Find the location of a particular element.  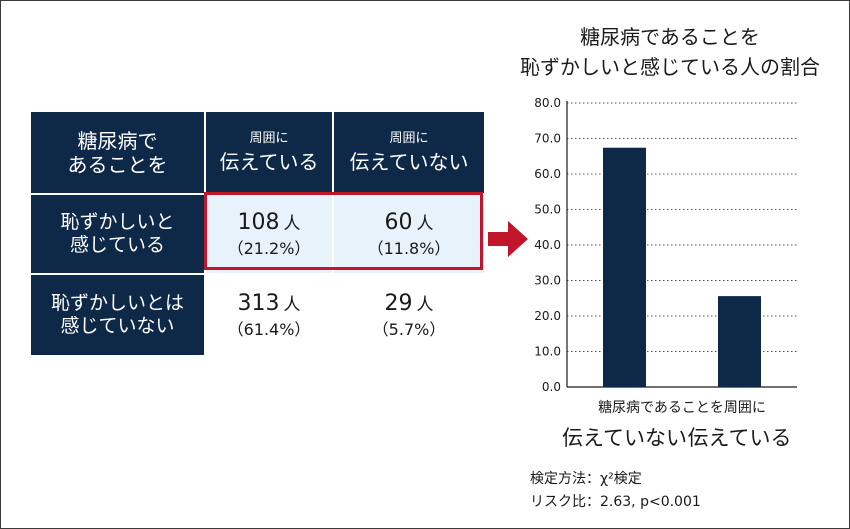

cell-ashamed-telling: 108 人 （21.2%） is located at coordinates (269, 234).